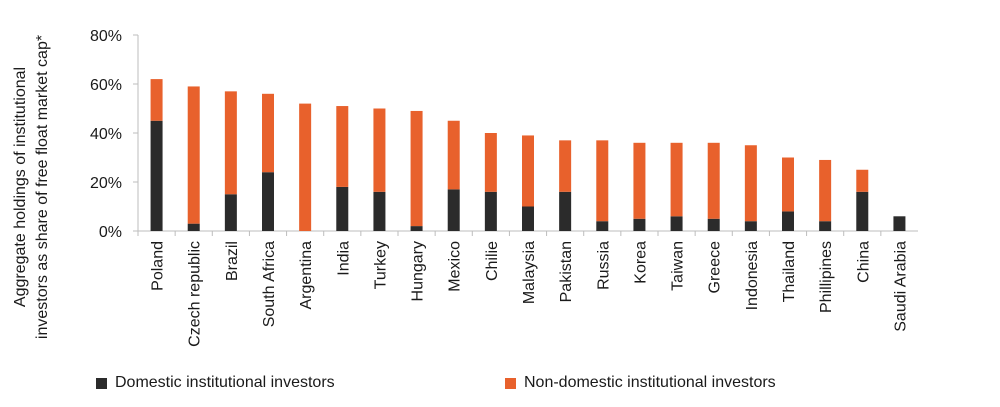 The width and height of the screenshot is (1000, 407). I want to click on legend-label-domestic: Domestic institutional investors, so click(225, 382).